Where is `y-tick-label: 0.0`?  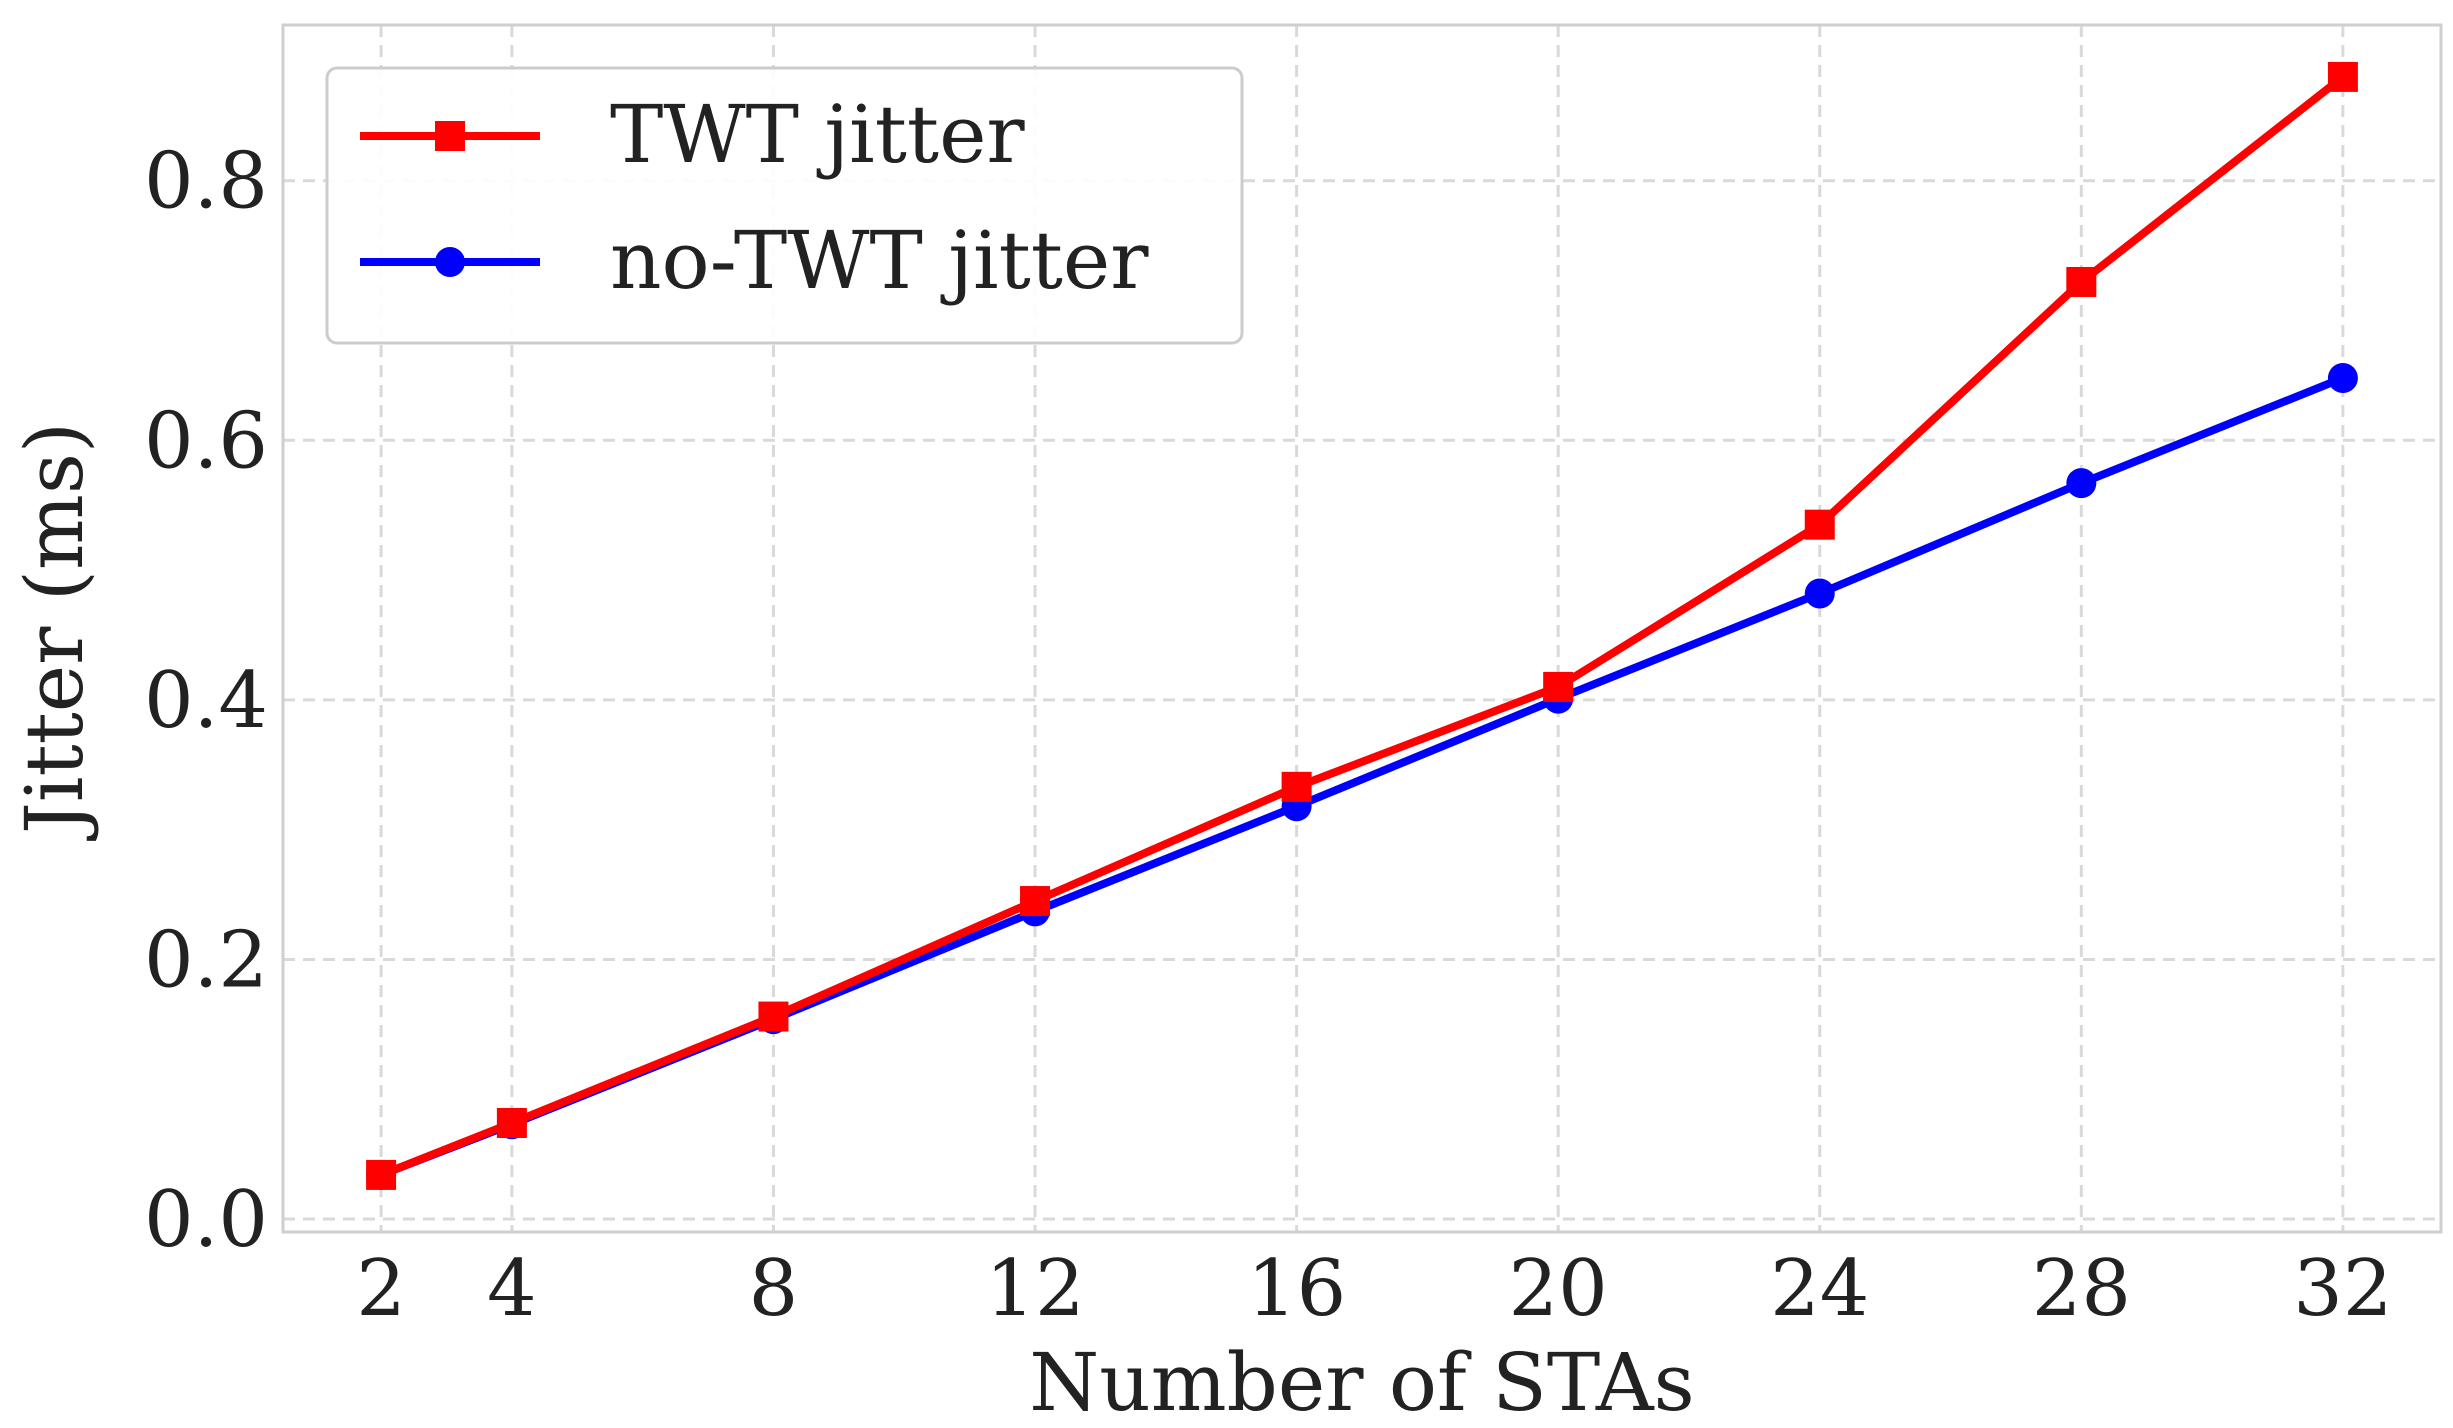
y-tick-label: 0.0 is located at coordinates (206, 1220).